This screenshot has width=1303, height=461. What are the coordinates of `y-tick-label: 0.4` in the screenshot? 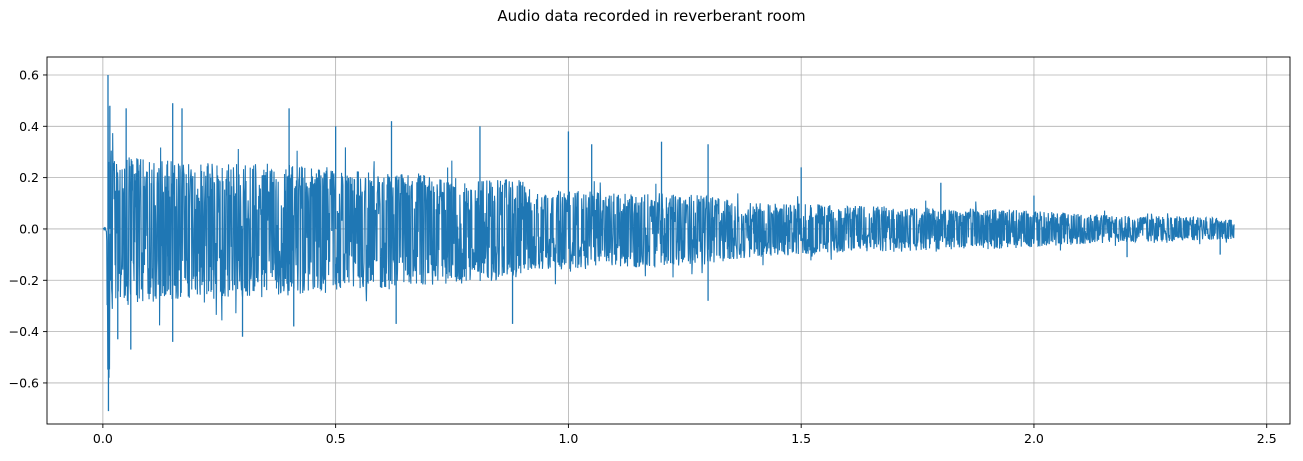 It's located at (29, 126).